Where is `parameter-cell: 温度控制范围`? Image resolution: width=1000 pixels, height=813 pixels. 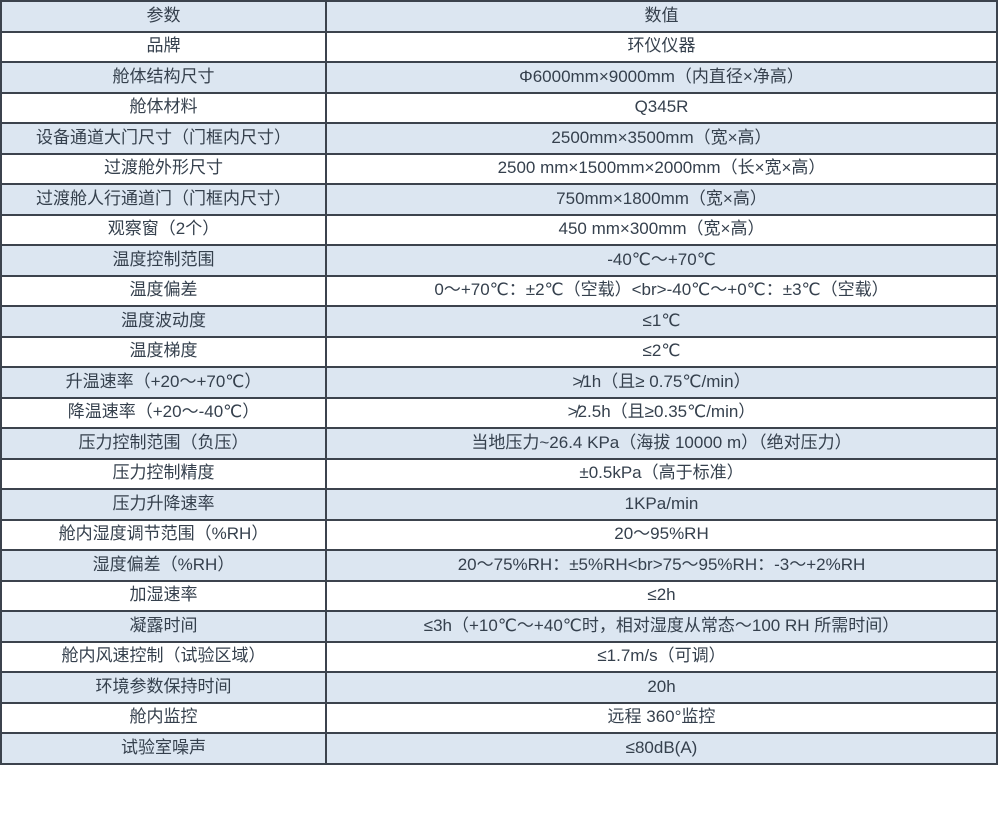 parameter-cell: 温度控制范围 is located at coordinates (163, 260).